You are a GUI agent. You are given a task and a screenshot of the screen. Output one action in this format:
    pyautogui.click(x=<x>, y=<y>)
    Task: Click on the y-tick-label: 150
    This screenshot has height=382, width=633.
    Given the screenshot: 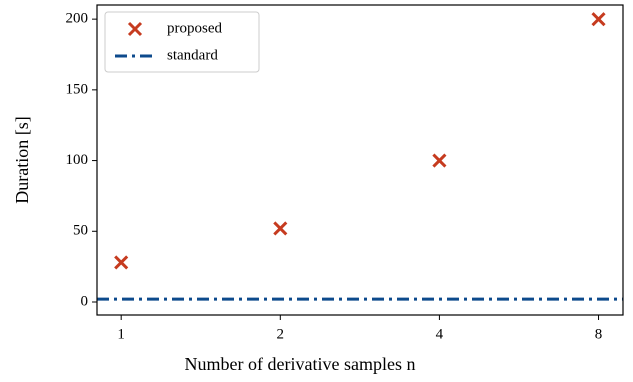 What is the action you would take?
    pyautogui.click(x=77, y=89)
    